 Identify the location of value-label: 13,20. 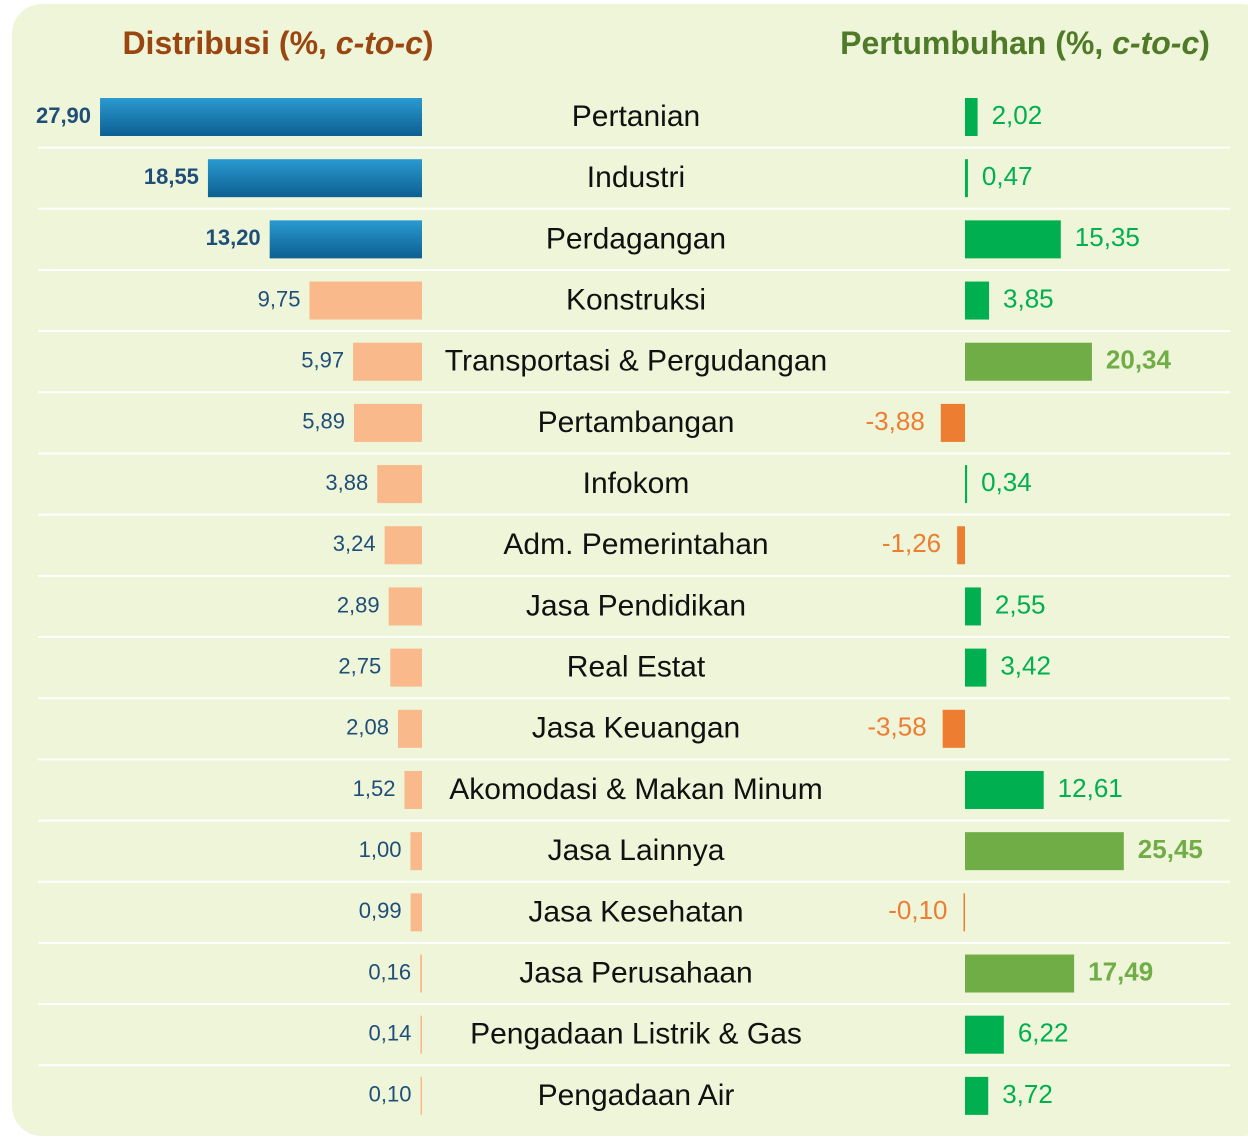
(233, 237).